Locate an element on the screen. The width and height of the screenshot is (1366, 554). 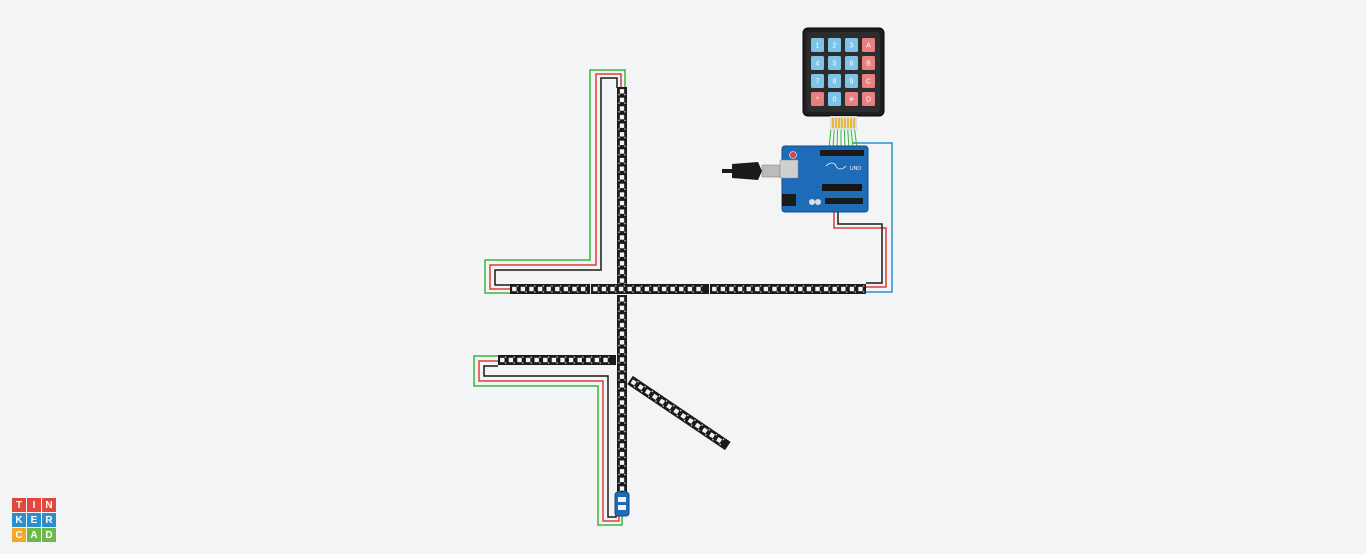
keypad-key: B is located at coordinates (868, 63).